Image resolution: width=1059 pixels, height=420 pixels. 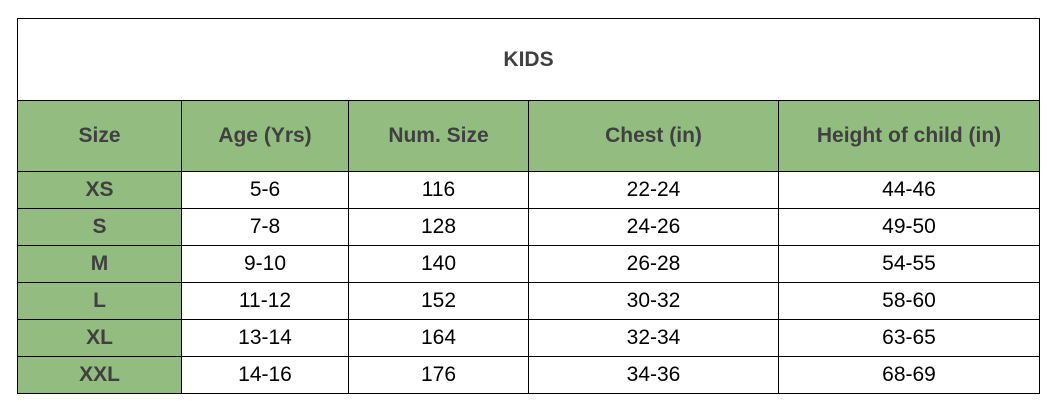 What do you see at coordinates (653, 136) in the screenshot?
I see `header-chest: Chest (in)` at bounding box center [653, 136].